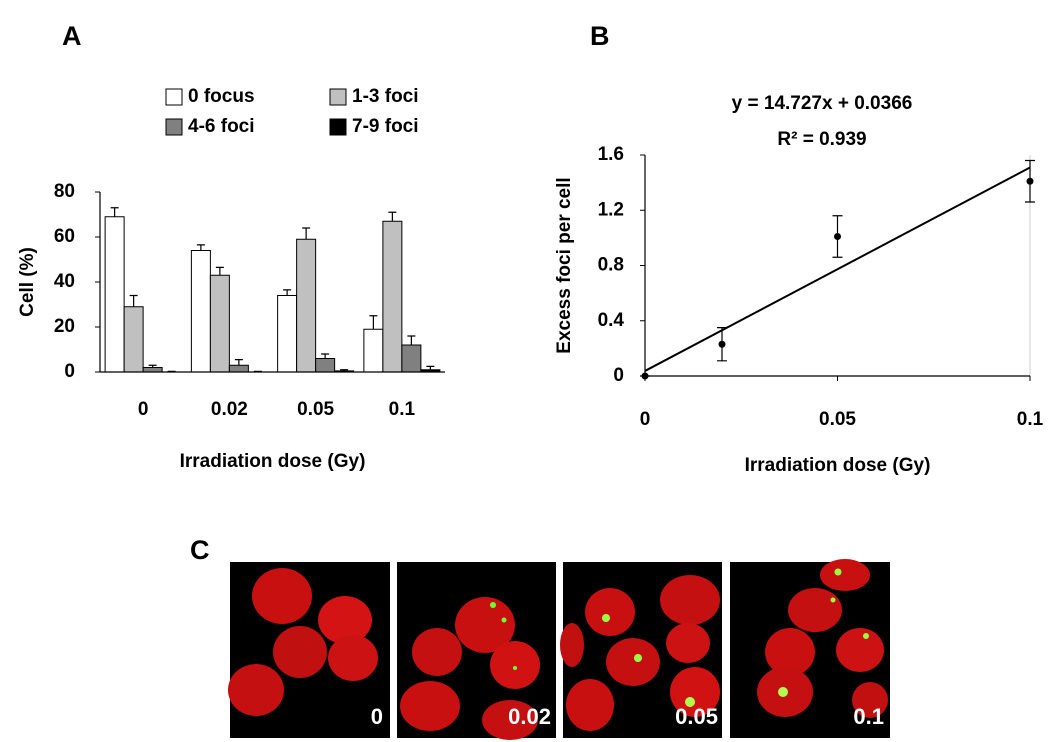 This screenshot has width=1050, height=742. Describe the element at coordinates (221, 96) in the screenshot. I see `legend-label: 0 focus` at that location.